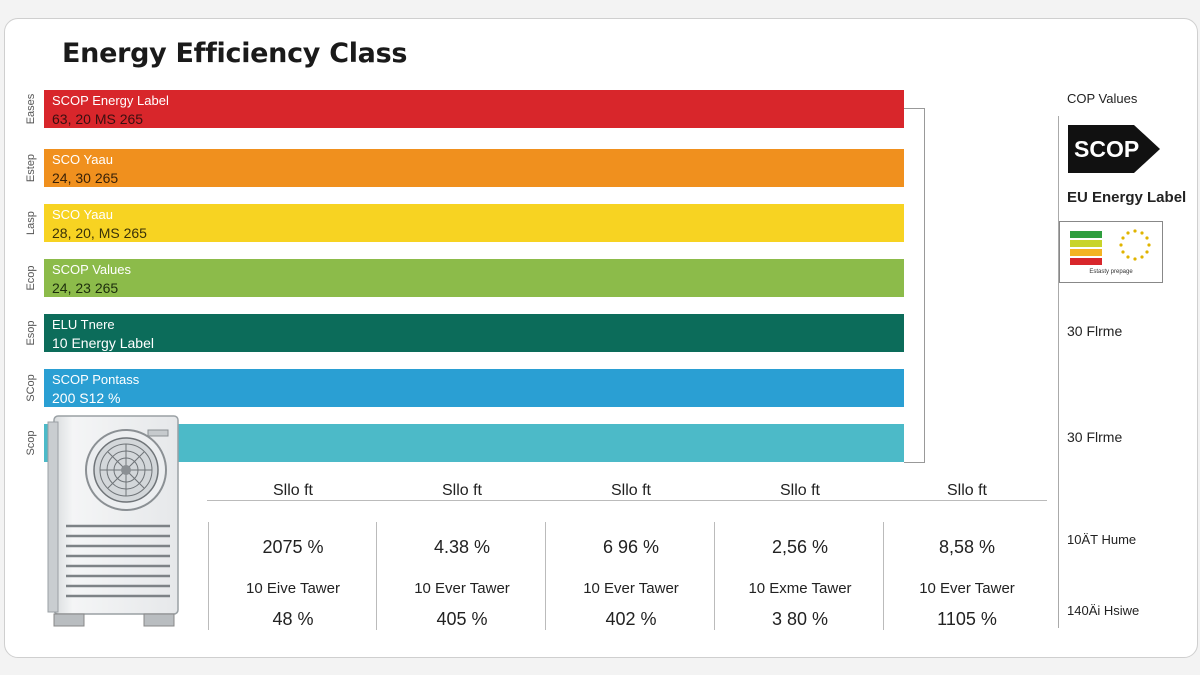 The image size is (1200, 675). What do you see at coordinates (103, 343) in the screenshot?
I see `bar-sublabel: 10 Energy Label` at bounding box center [103, 343].